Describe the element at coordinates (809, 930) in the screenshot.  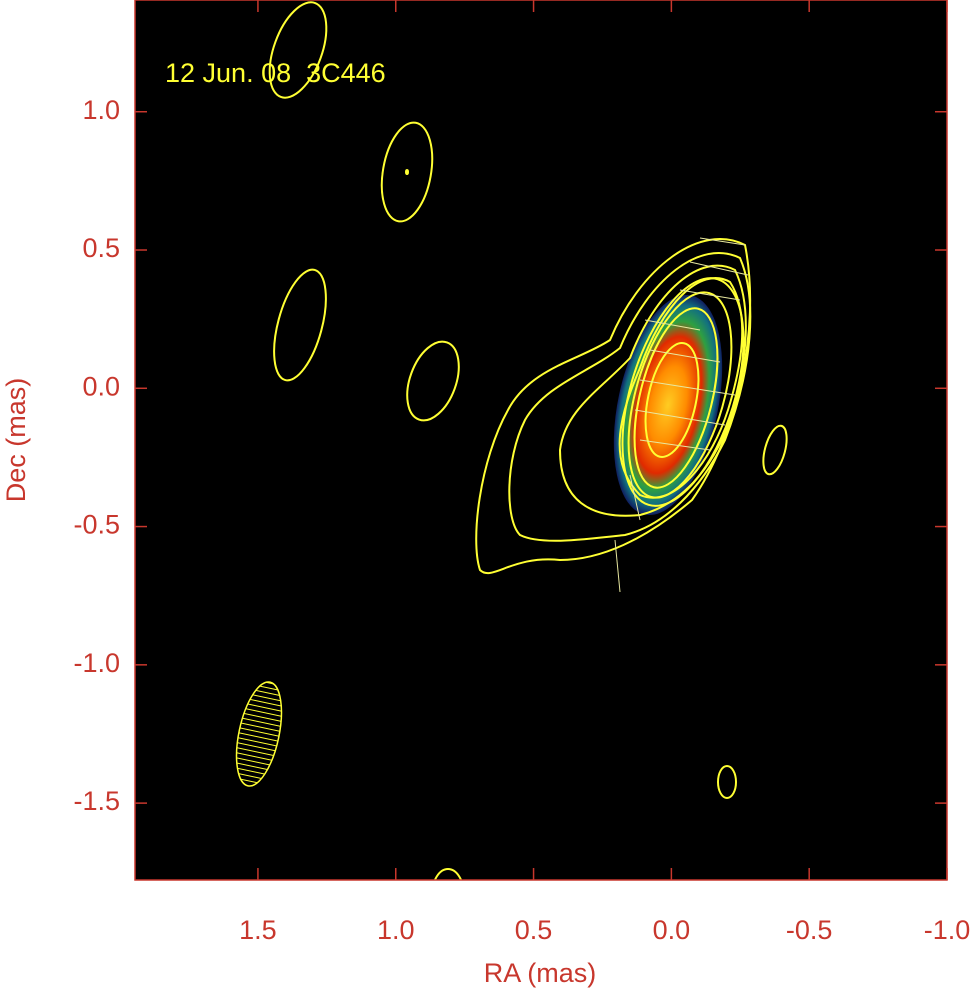
I see `x-tick-label: -0.5` at that location.